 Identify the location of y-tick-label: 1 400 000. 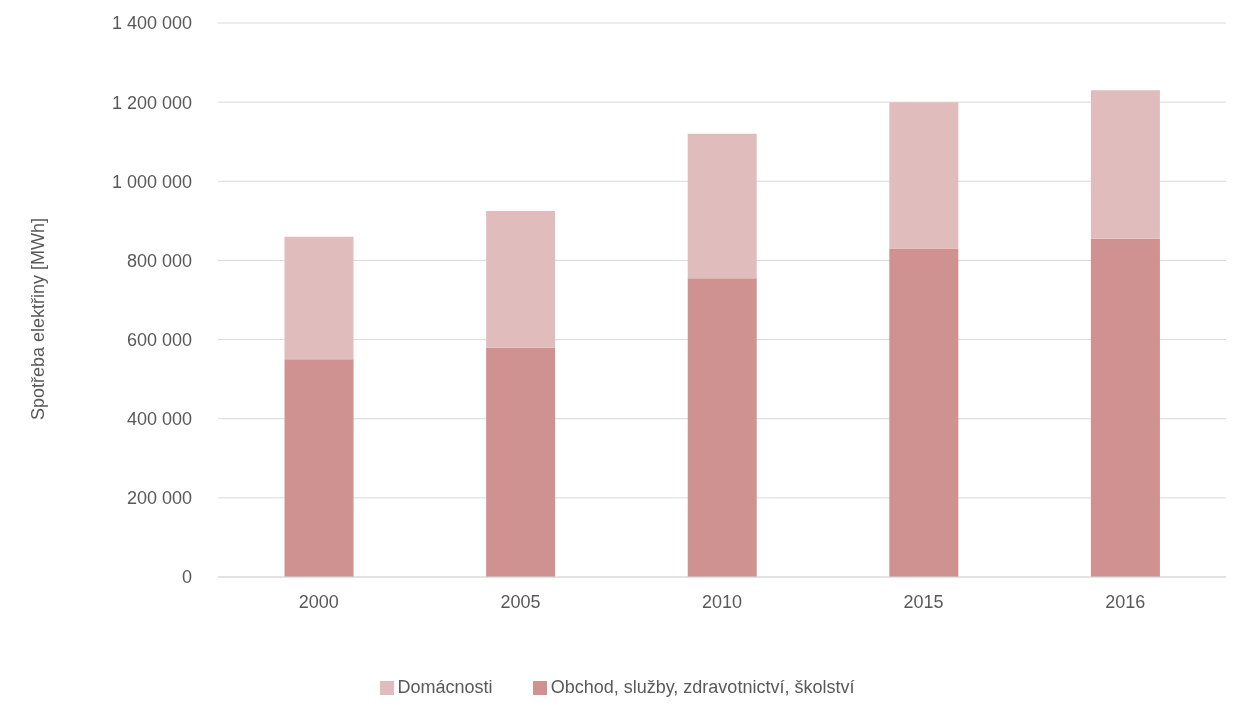
(151, 23).